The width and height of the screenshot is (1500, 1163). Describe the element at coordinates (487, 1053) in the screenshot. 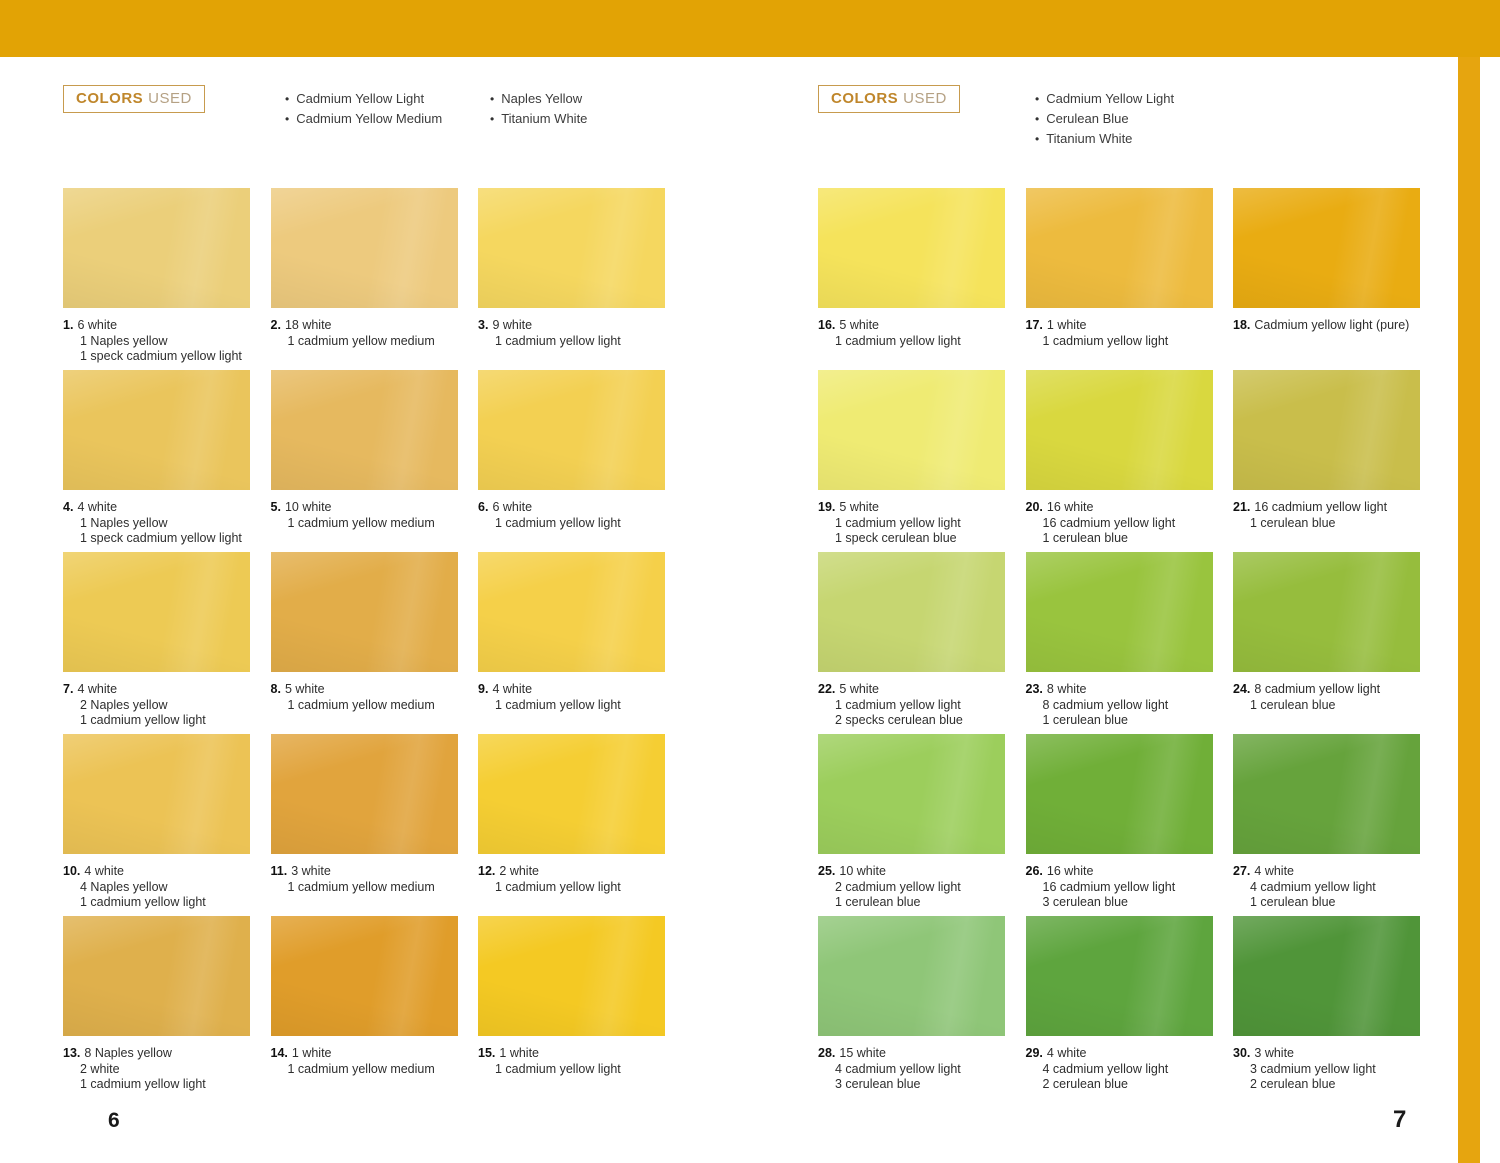

I see `swatch-number: 15.` at that location.